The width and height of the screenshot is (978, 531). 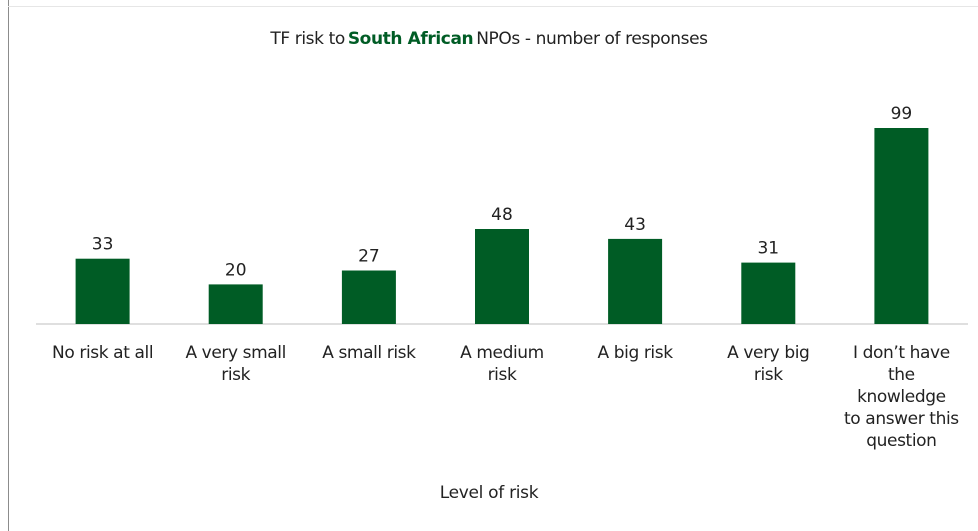 What do you see at coordinates (236, 270) in the screenshot?
I see `bar-value-label: 20` at bounding box center [236, 270].